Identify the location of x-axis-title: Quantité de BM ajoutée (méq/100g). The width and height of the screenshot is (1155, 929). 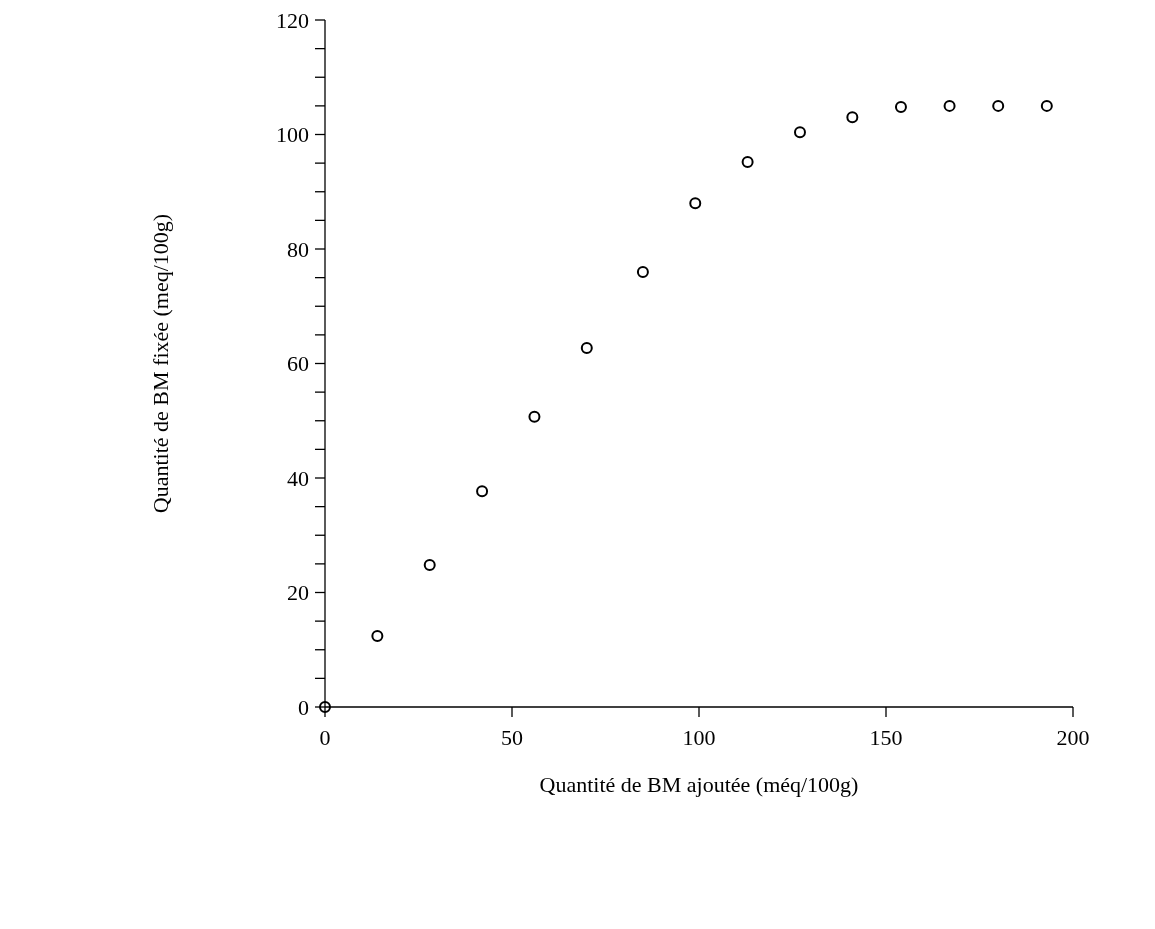
(699, 784).